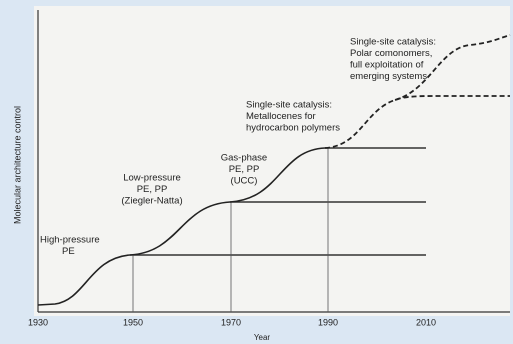 The image size is (513, 344). I want to click on annotation-line: emerging systems, so click(388, 76).